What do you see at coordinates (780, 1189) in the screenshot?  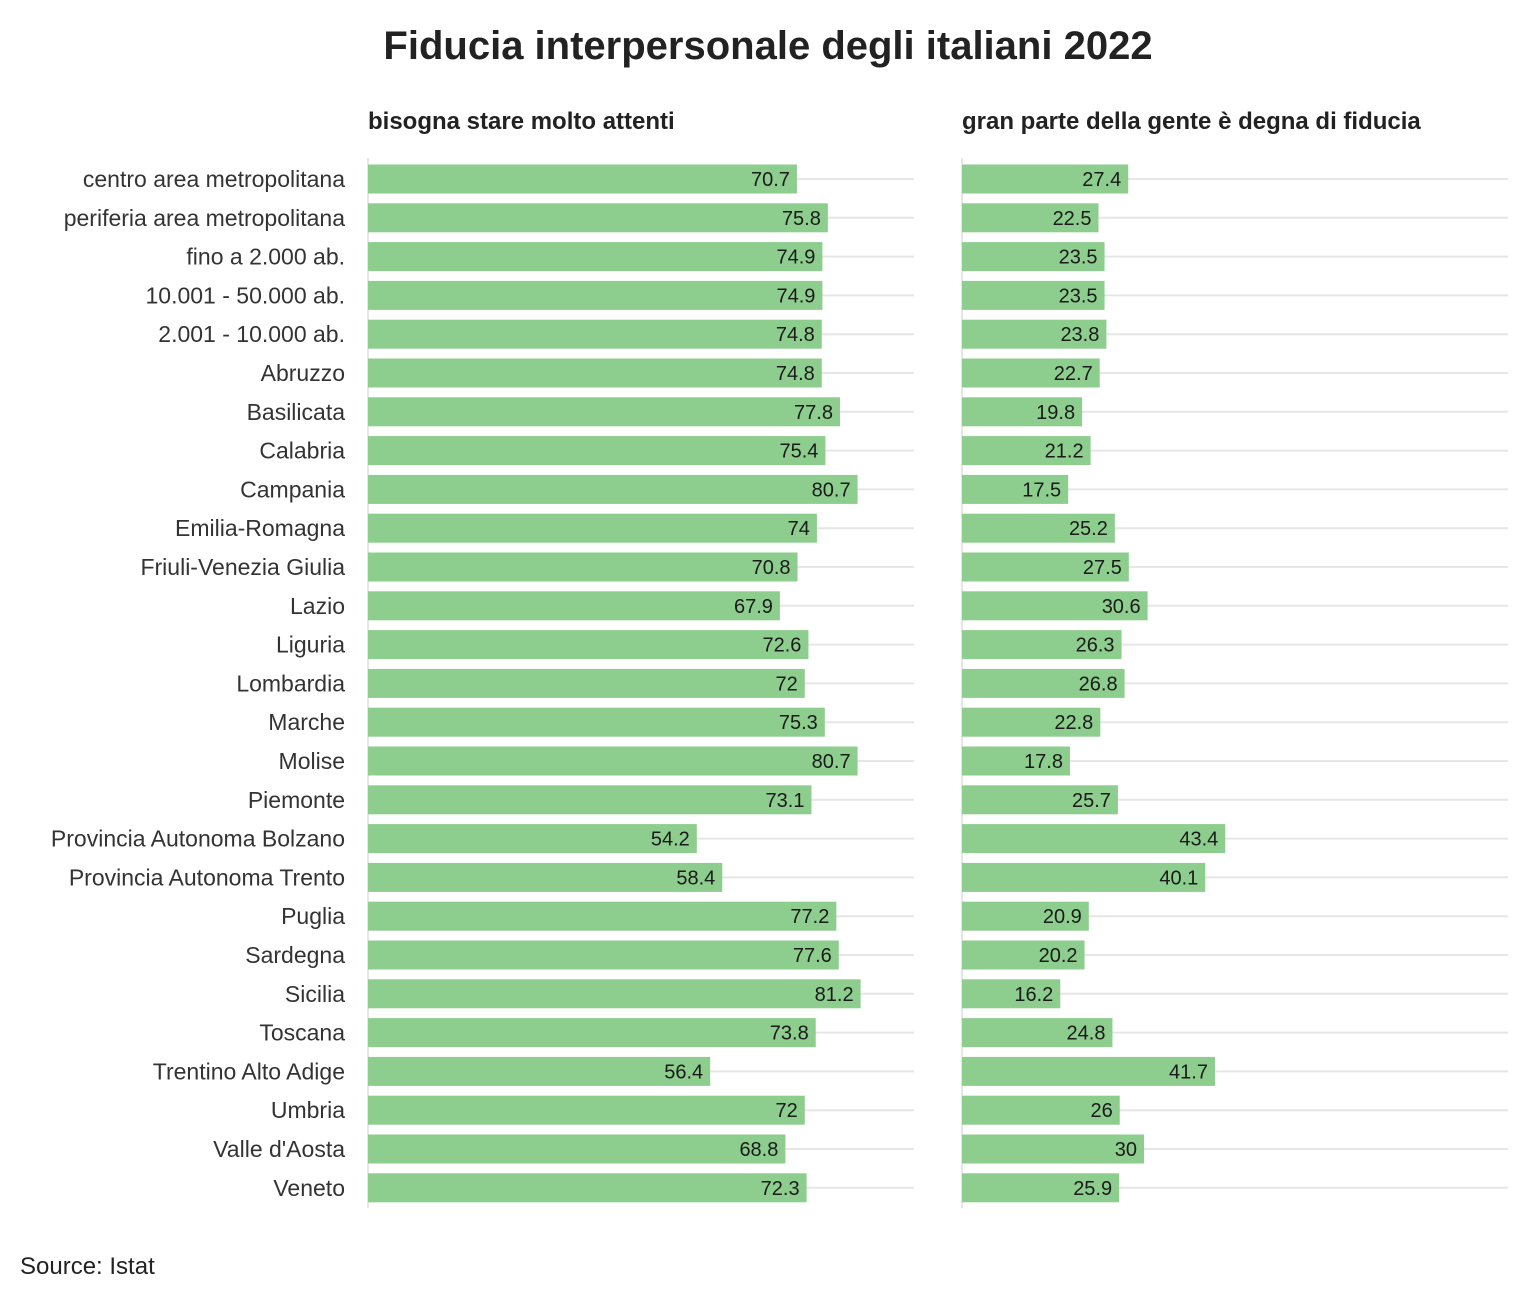 I see `data-label: 72.3` at bounding box center [780, 1189].